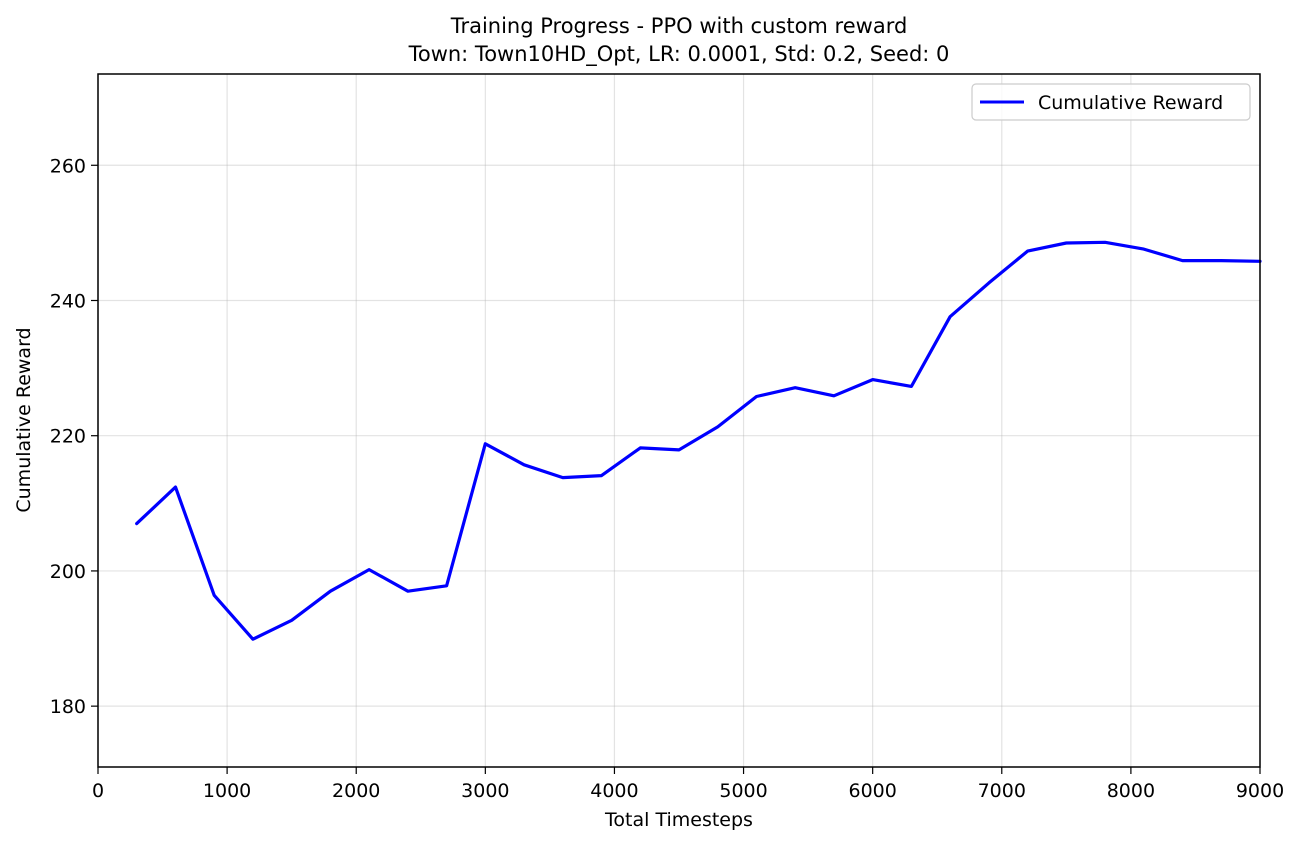  I want to click on x-tick-label: 1000, so click(227, 791).